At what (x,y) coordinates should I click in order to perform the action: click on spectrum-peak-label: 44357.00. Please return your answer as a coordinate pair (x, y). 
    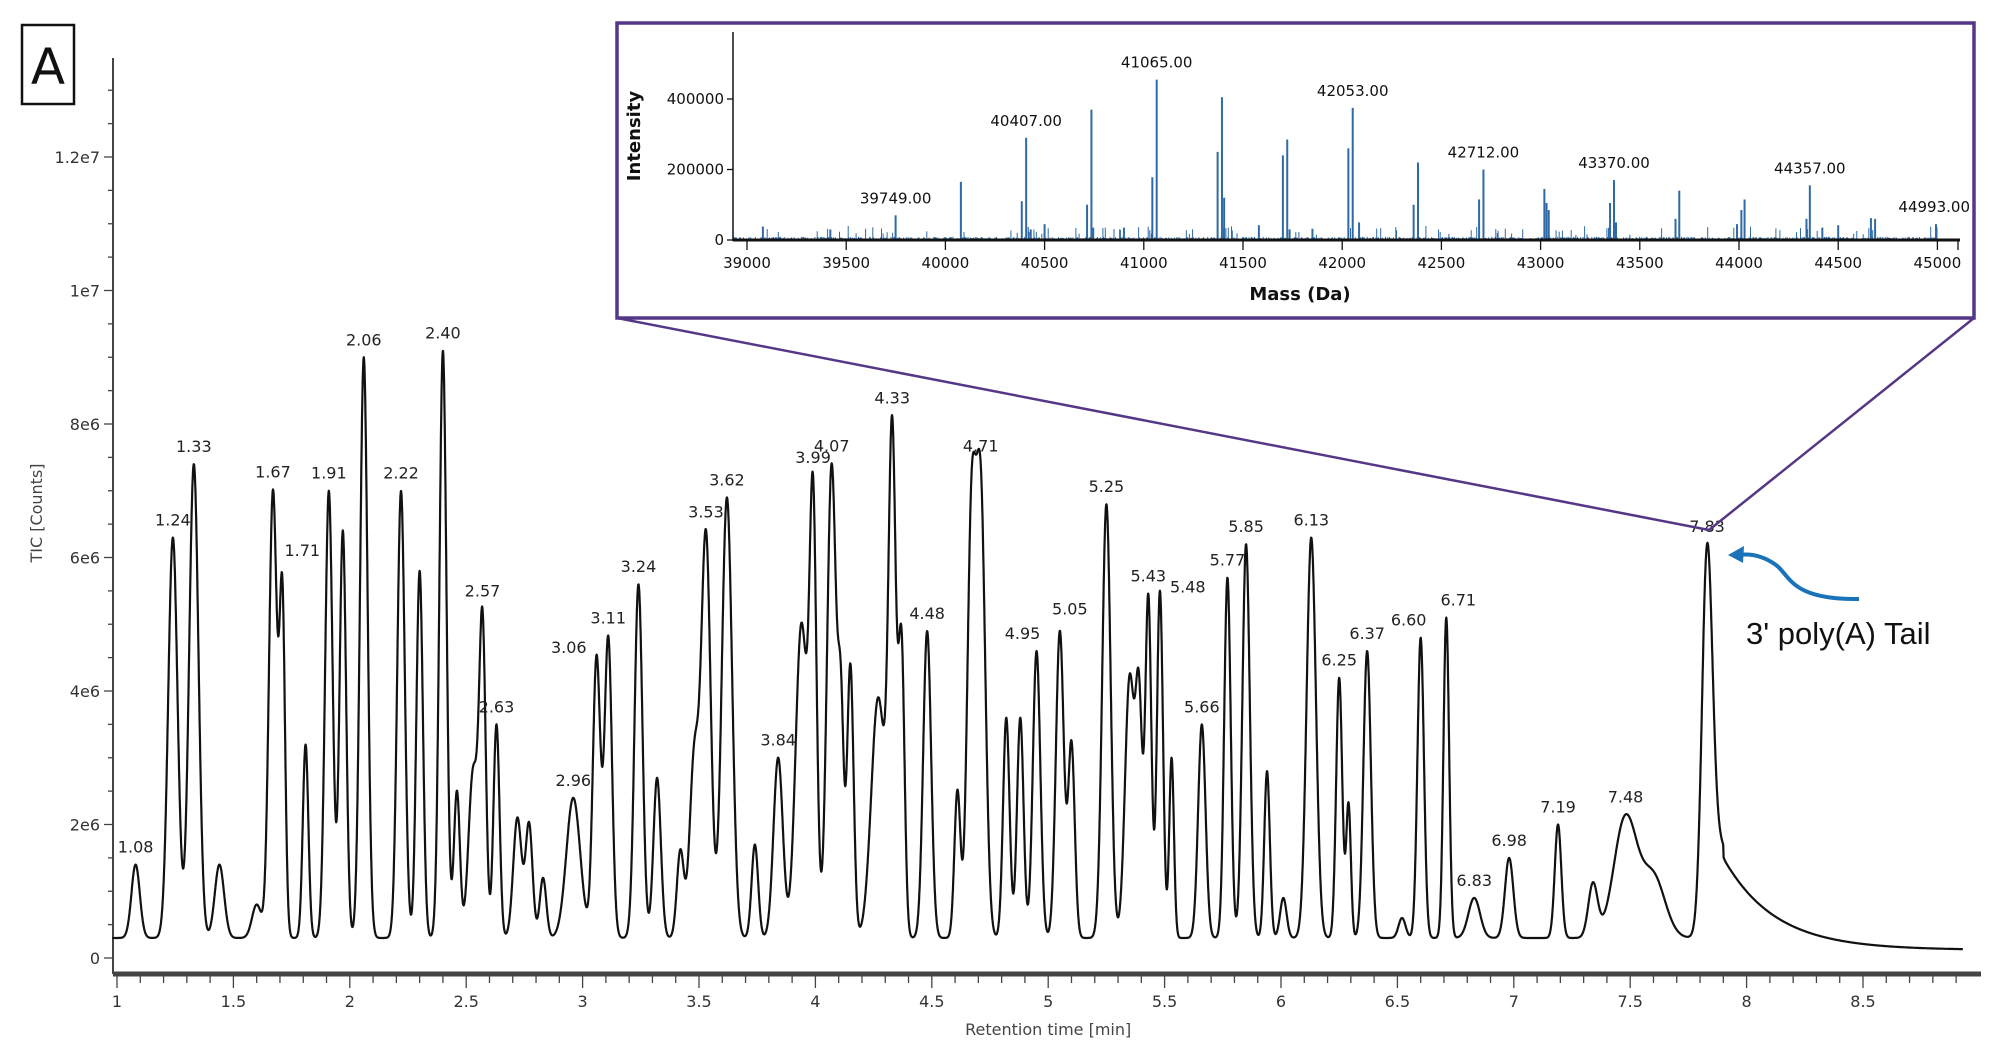
    Looking at the image, I should click on (1810, 168).